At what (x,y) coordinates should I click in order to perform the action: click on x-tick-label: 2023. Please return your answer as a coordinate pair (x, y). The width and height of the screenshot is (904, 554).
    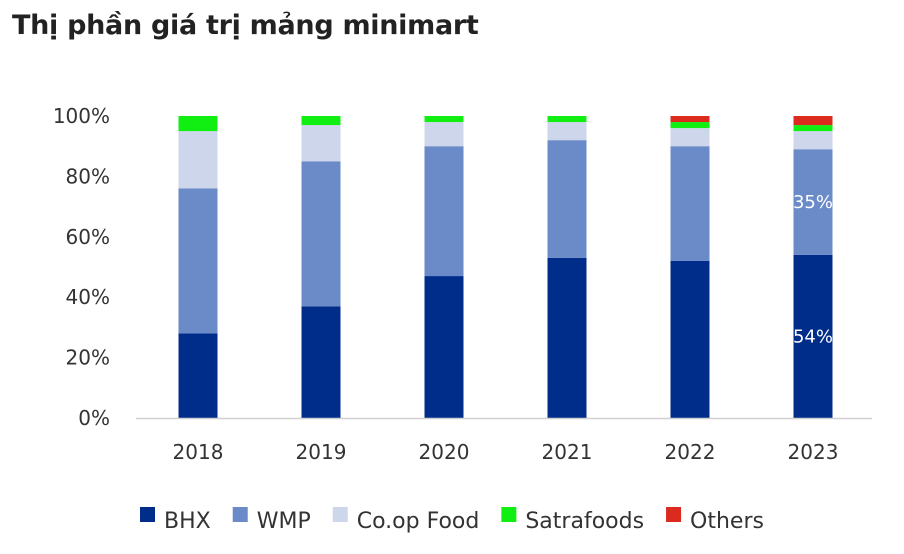
    Looking at the image, I should click on (813, 452).